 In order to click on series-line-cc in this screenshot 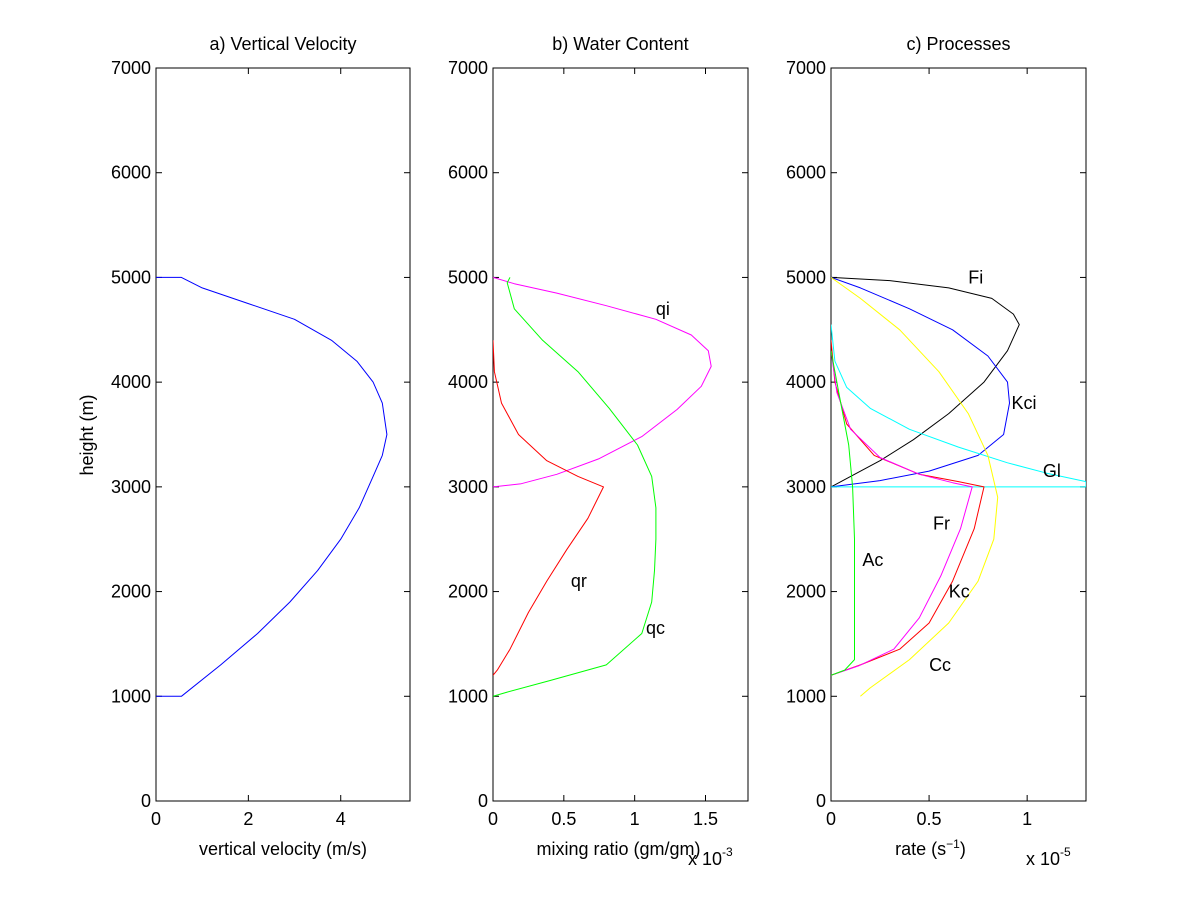, I will do `click(915, 486)`.